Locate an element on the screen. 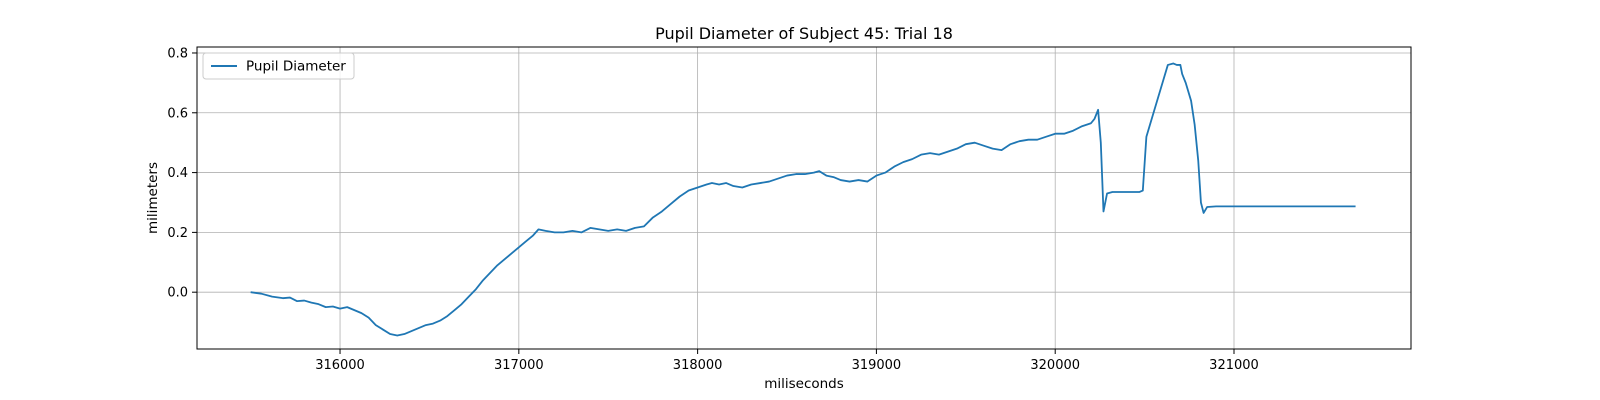 This screenshot has width=1600, height=400. x-tick-label: 321000 is located at coordinates (1234, 365).